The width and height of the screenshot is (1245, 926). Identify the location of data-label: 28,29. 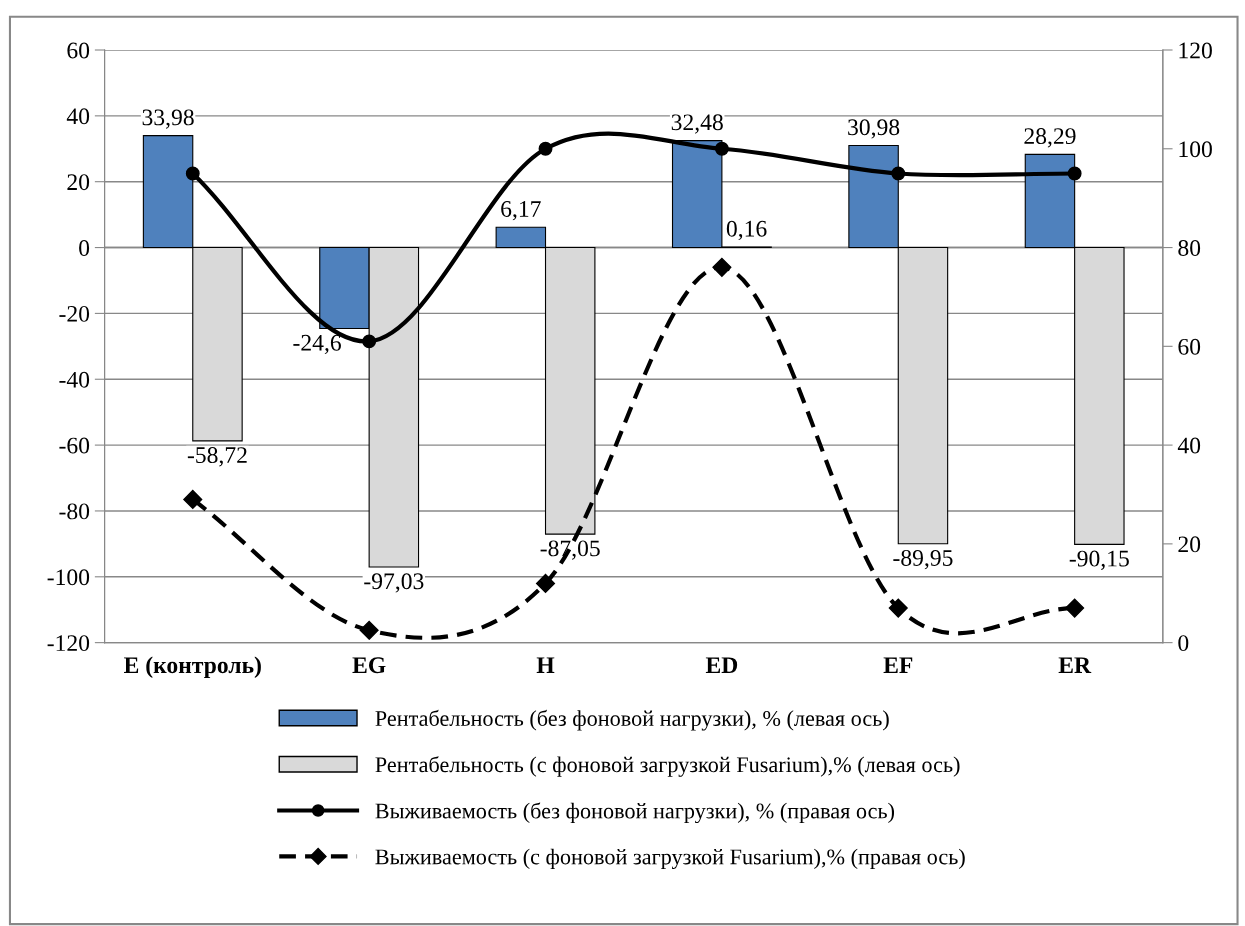
(1050, 138).